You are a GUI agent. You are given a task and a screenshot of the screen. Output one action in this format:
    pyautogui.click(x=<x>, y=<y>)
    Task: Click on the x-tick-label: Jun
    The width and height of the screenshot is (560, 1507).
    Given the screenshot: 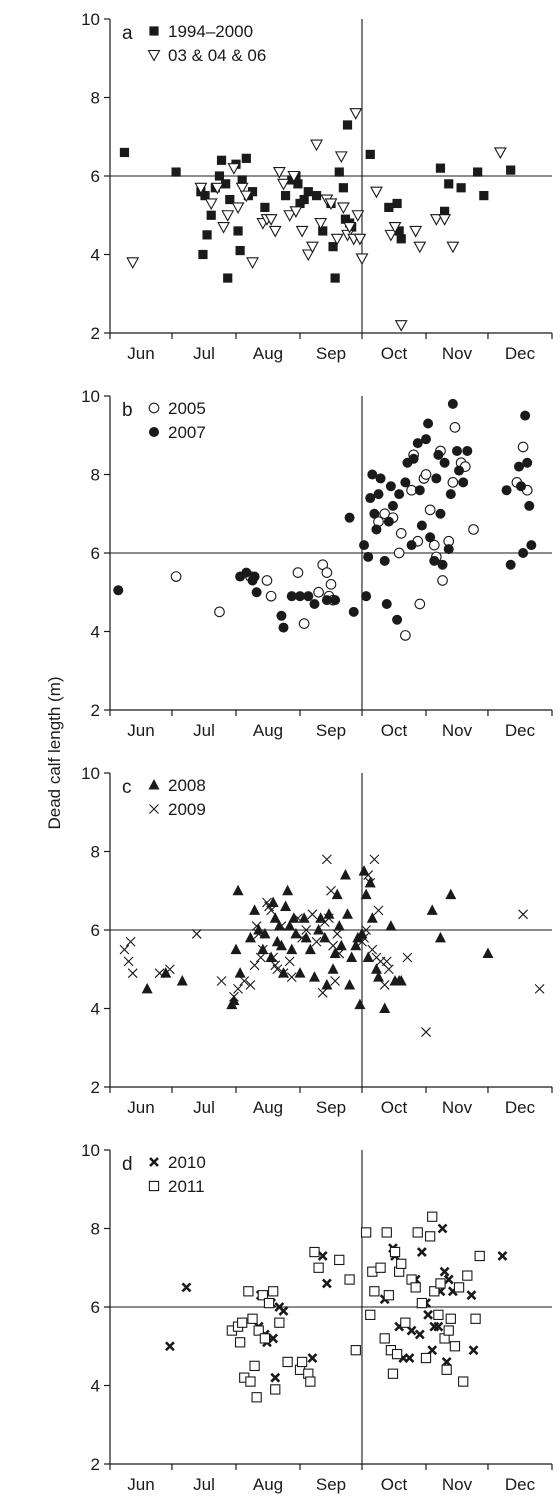 What is the action you would take?
    pyautogui.click(x=140, y=730)
    